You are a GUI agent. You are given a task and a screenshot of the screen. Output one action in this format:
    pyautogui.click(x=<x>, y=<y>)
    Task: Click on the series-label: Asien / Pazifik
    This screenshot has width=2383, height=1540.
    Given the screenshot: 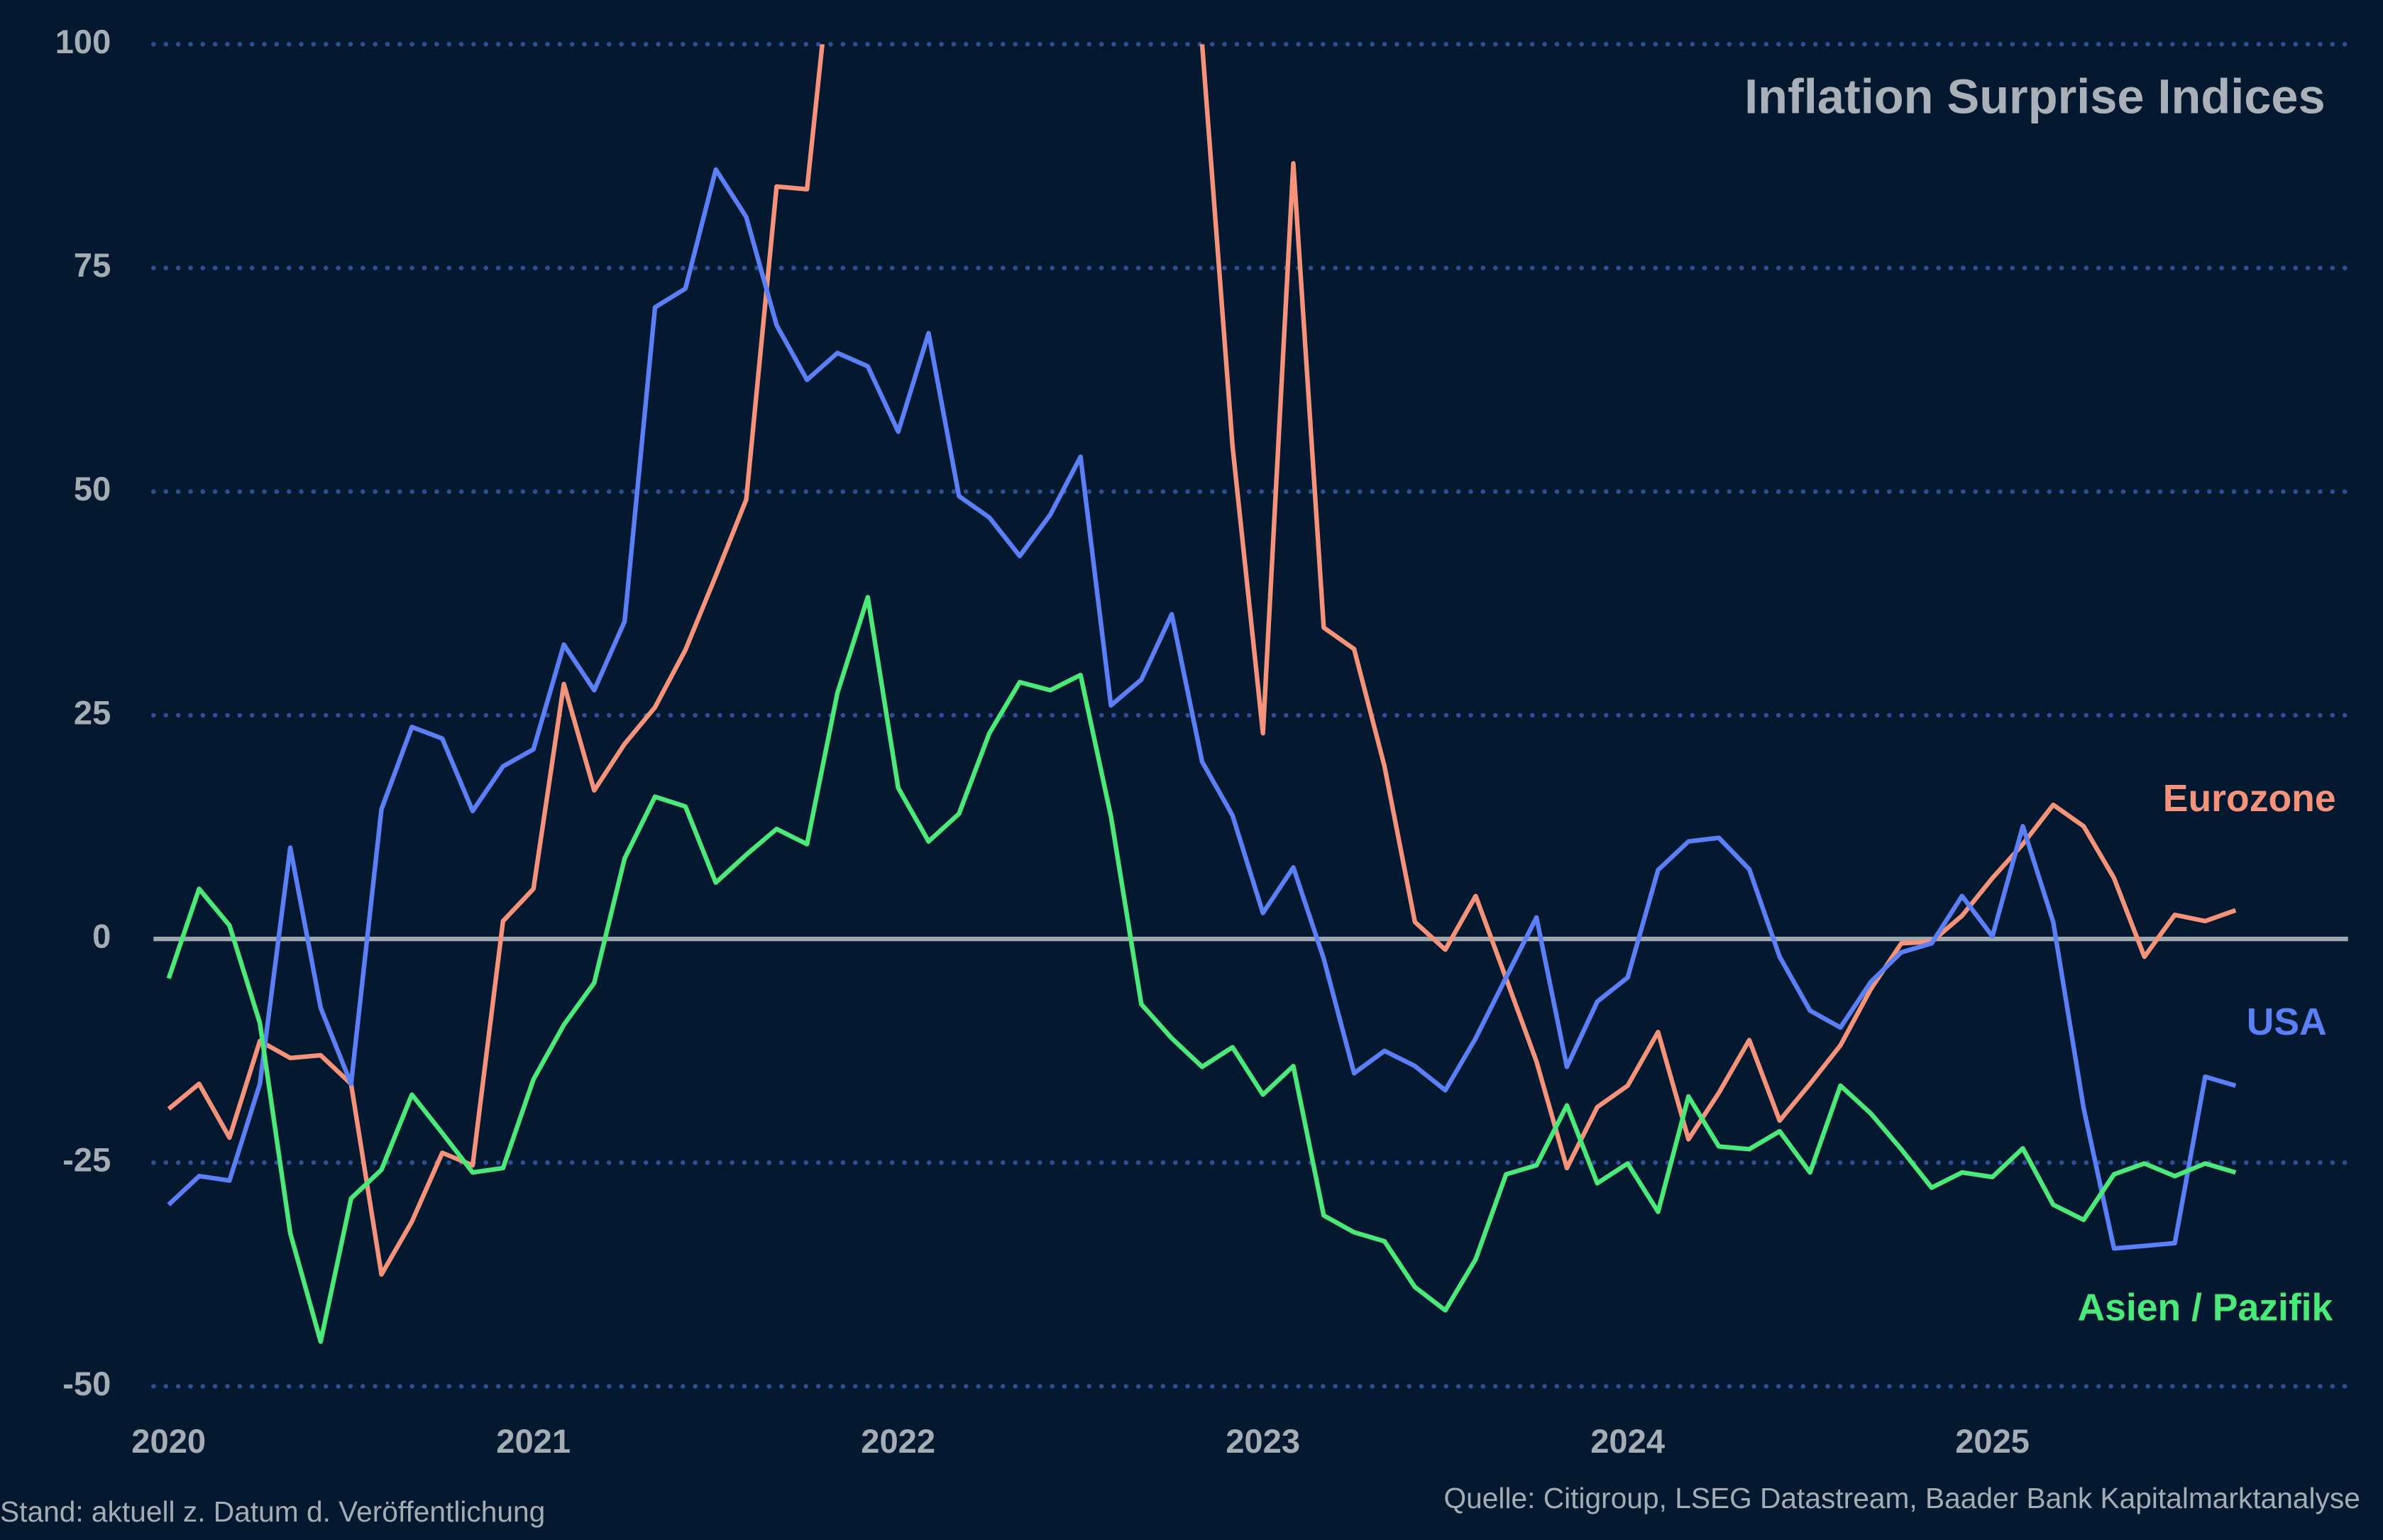 What is the action you would take?
    pyautogui.click(x=2205, y=1308)
    